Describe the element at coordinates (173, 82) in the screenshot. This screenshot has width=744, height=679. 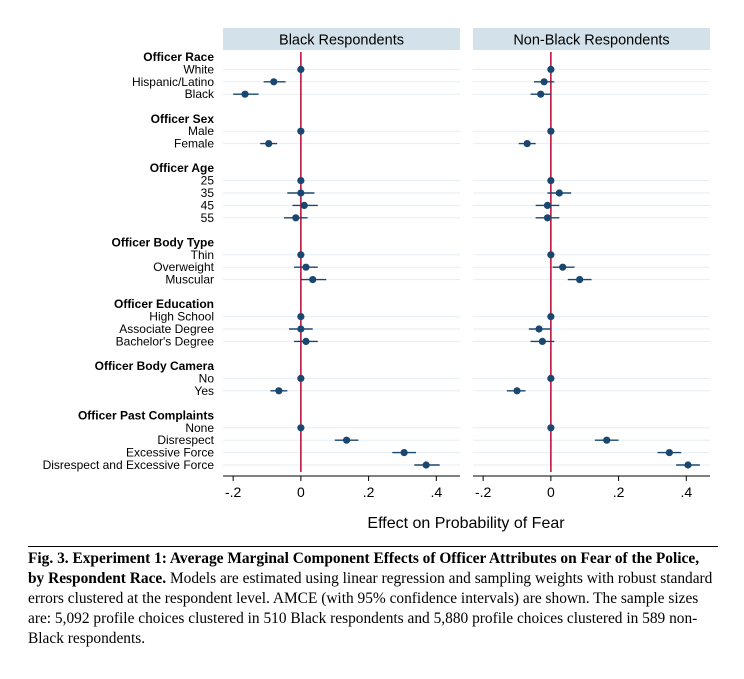
I see `level-label: Hispanic/Latino` at that location.